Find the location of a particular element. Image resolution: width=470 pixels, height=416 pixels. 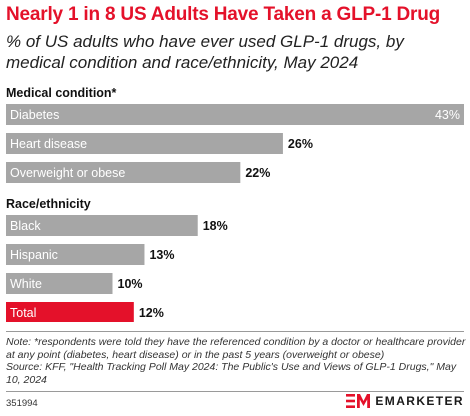

brand-name: EMARKETER is located at coordinates (419, 401).